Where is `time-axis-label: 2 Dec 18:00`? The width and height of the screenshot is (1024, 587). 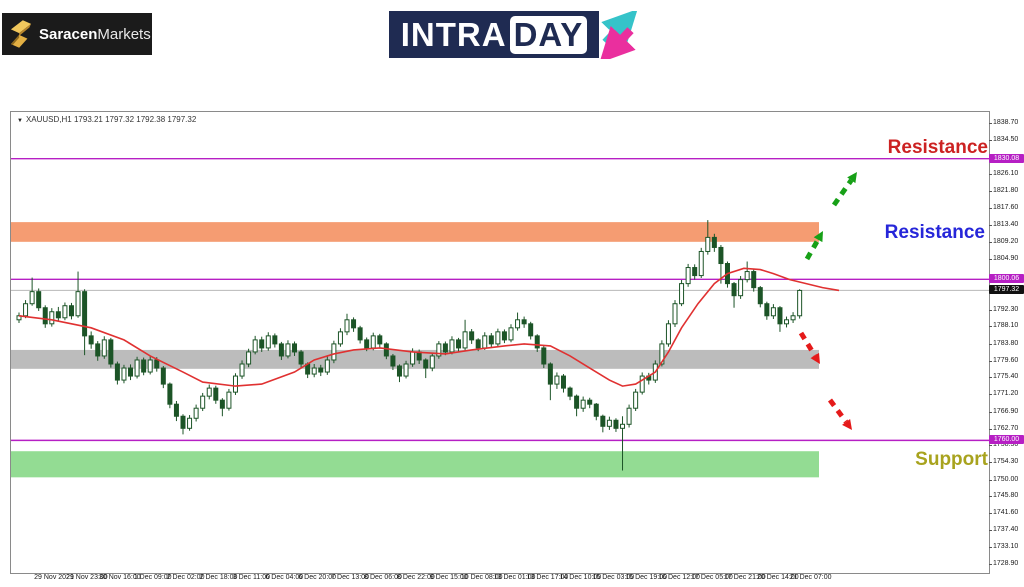
time-axis-label: 2 Dec 18:00 is located at coordinates (218, 577).